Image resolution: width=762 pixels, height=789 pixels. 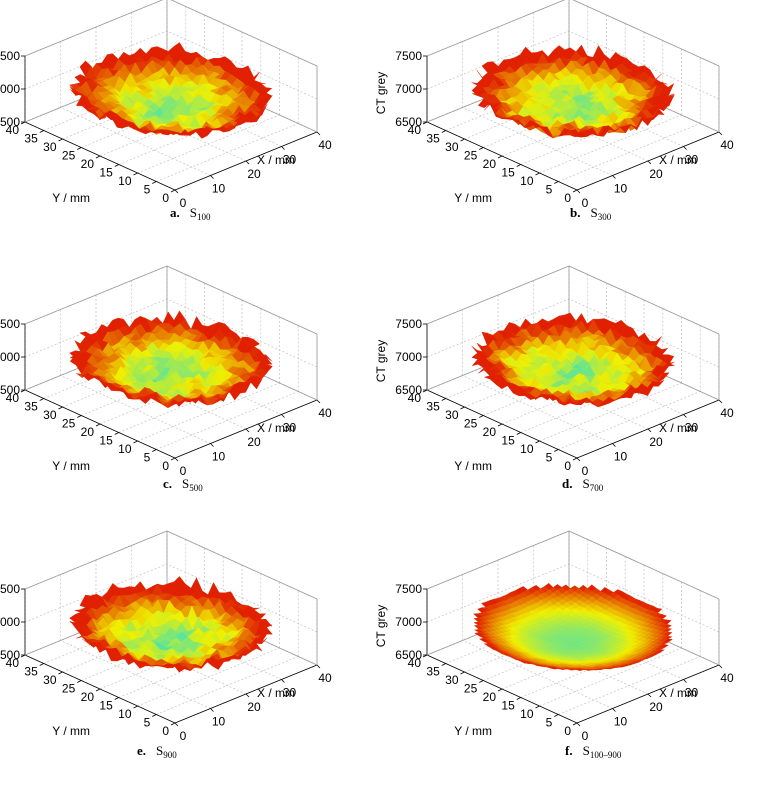 What do you see at coordinates (183, 484) in the screenshot?
I see `caption-c: c.S500` at bounding box center [183, 484].